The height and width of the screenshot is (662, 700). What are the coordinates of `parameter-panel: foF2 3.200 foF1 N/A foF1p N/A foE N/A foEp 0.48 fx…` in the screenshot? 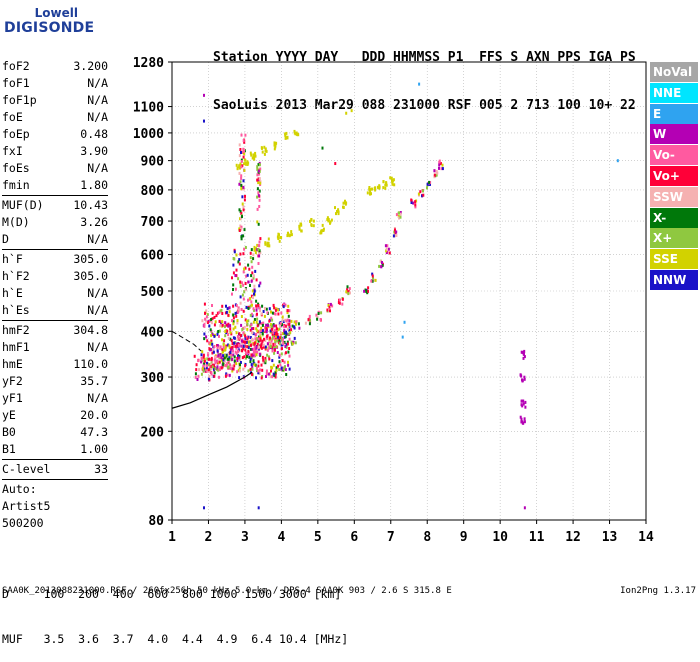 It's located at (55, 295).